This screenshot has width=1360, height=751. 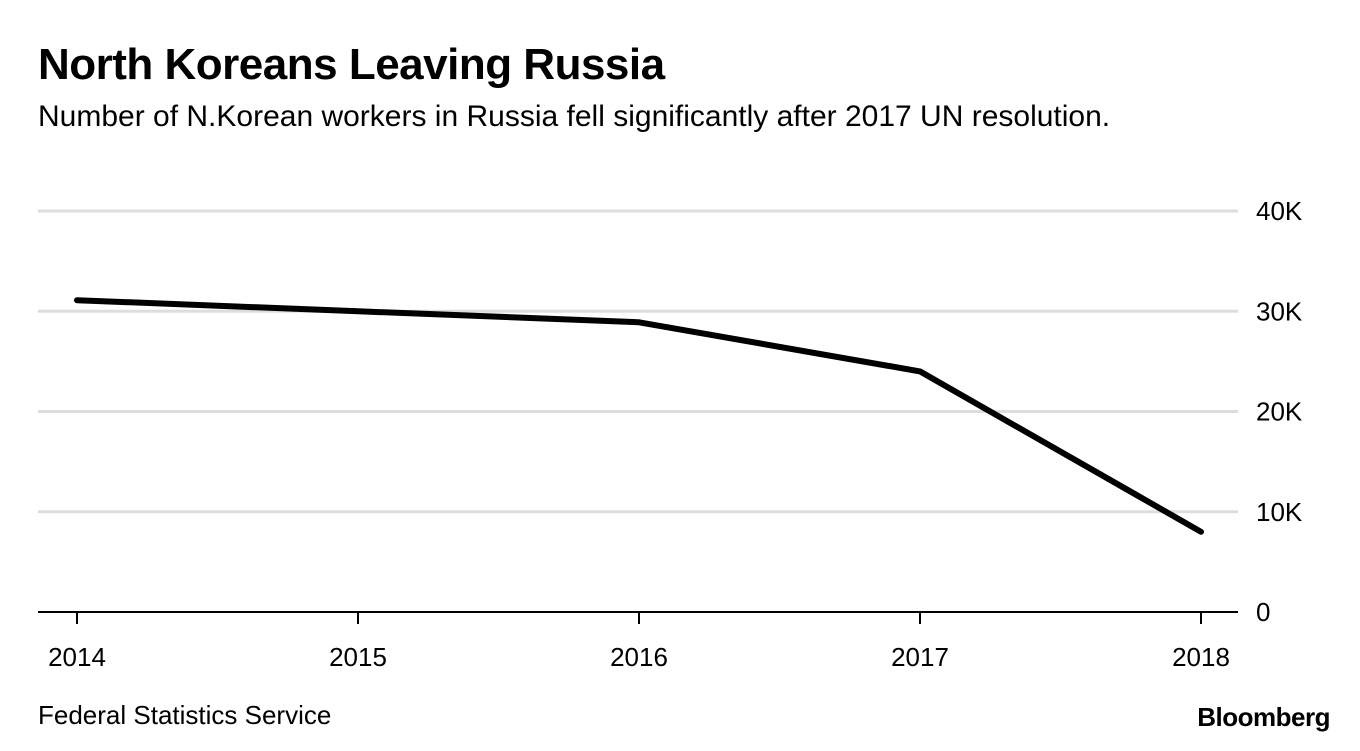 I want to click on x-tick-label: 2017, so click(x=920, y=657).